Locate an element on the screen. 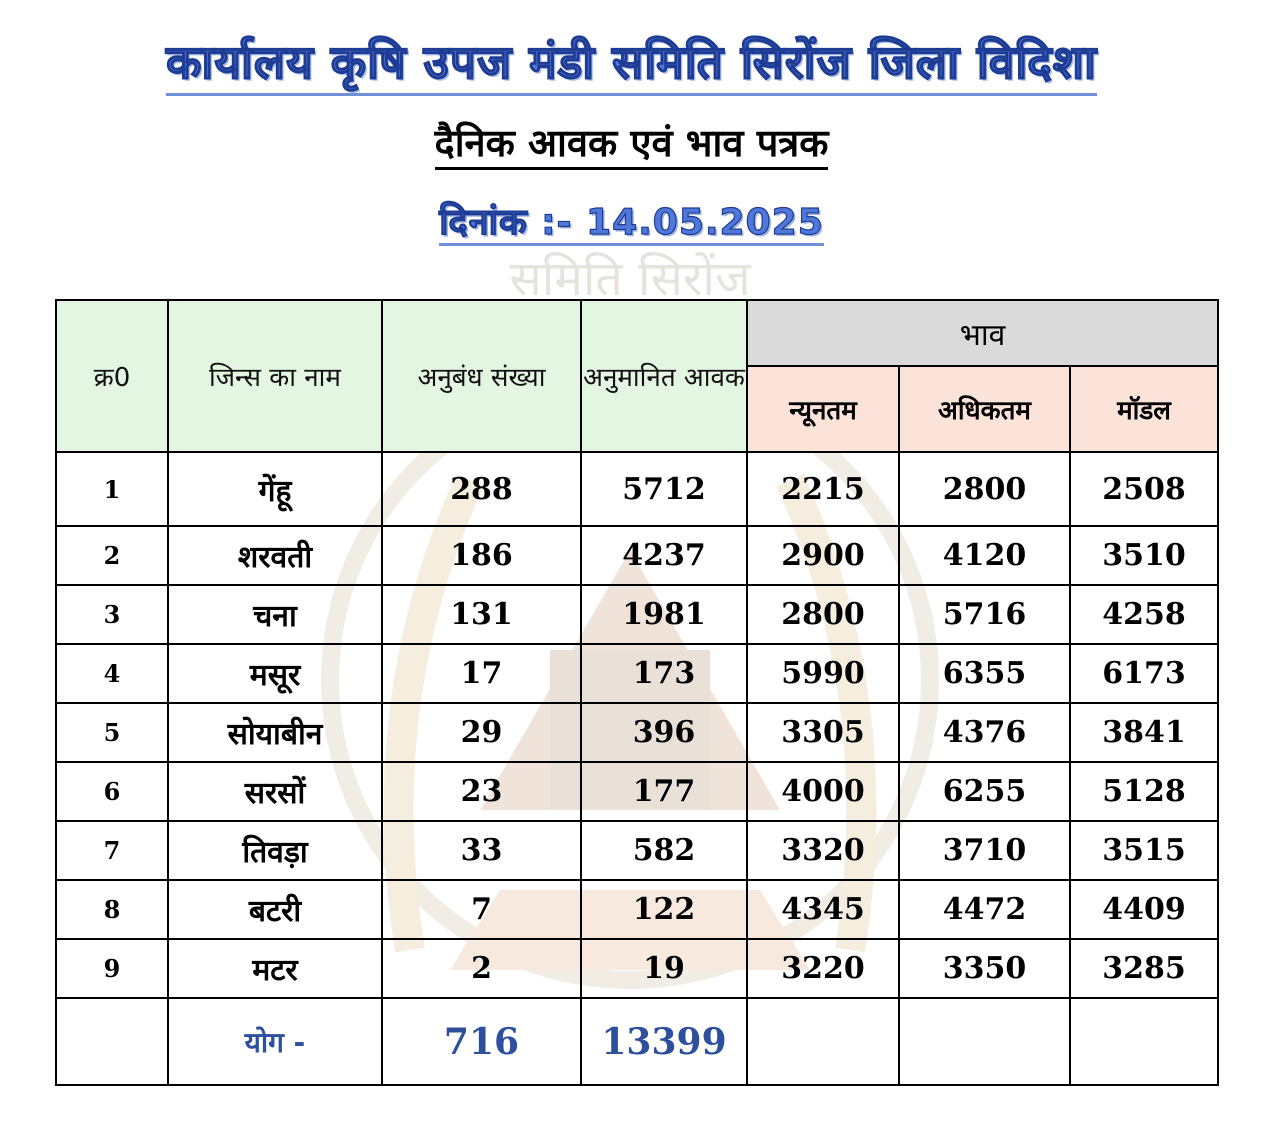 The height and width of the screenshot is (1132, 1263). cell-serial: 6 is located at coordinates (112, 791).